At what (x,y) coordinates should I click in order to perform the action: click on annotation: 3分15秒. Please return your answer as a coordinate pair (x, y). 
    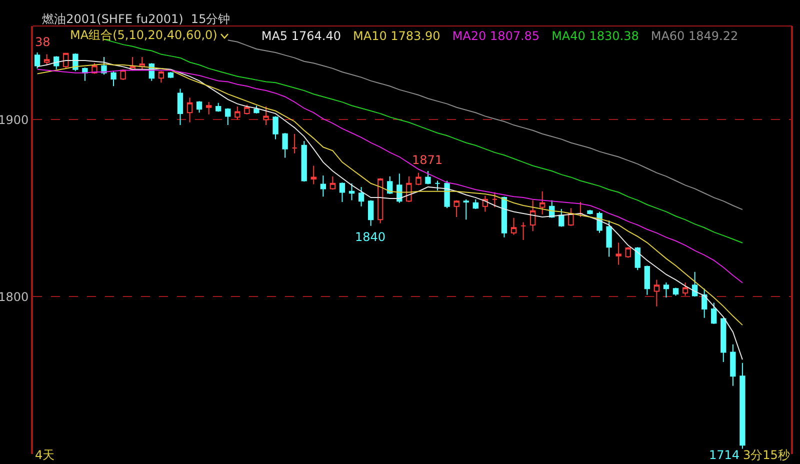
    Looking at the image, I should click on (766, 455).